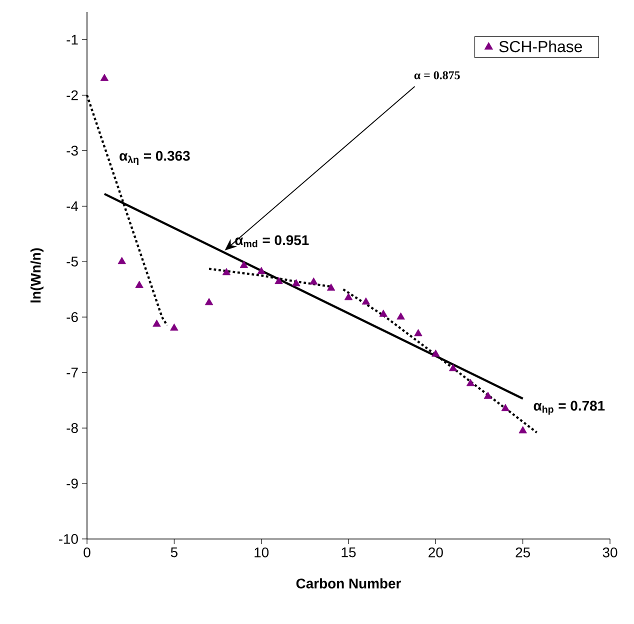 The height and width of the screenshot is (624, 634). I want to click on y-tick-label: -8, so click(72, 428).